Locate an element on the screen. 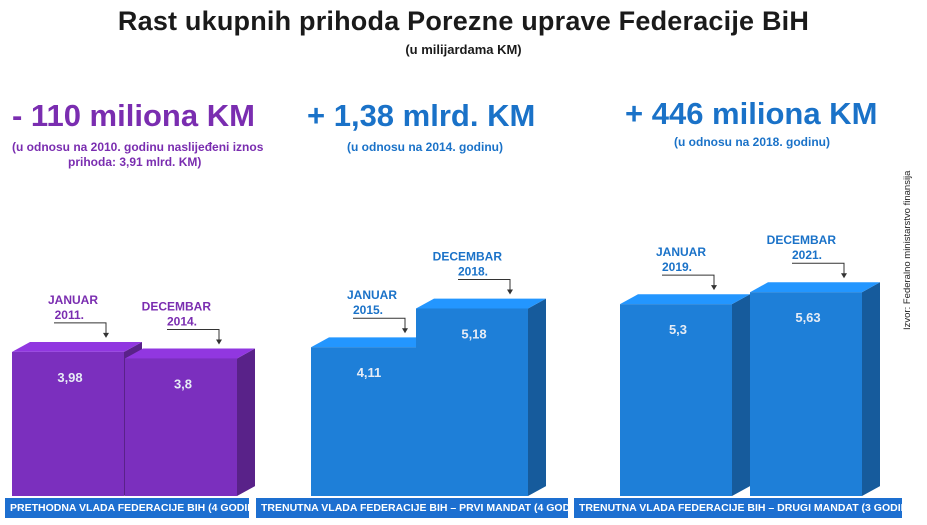 This screenshot has width=927, height=525. g2-bar2 is located at coordinates (472, 402).